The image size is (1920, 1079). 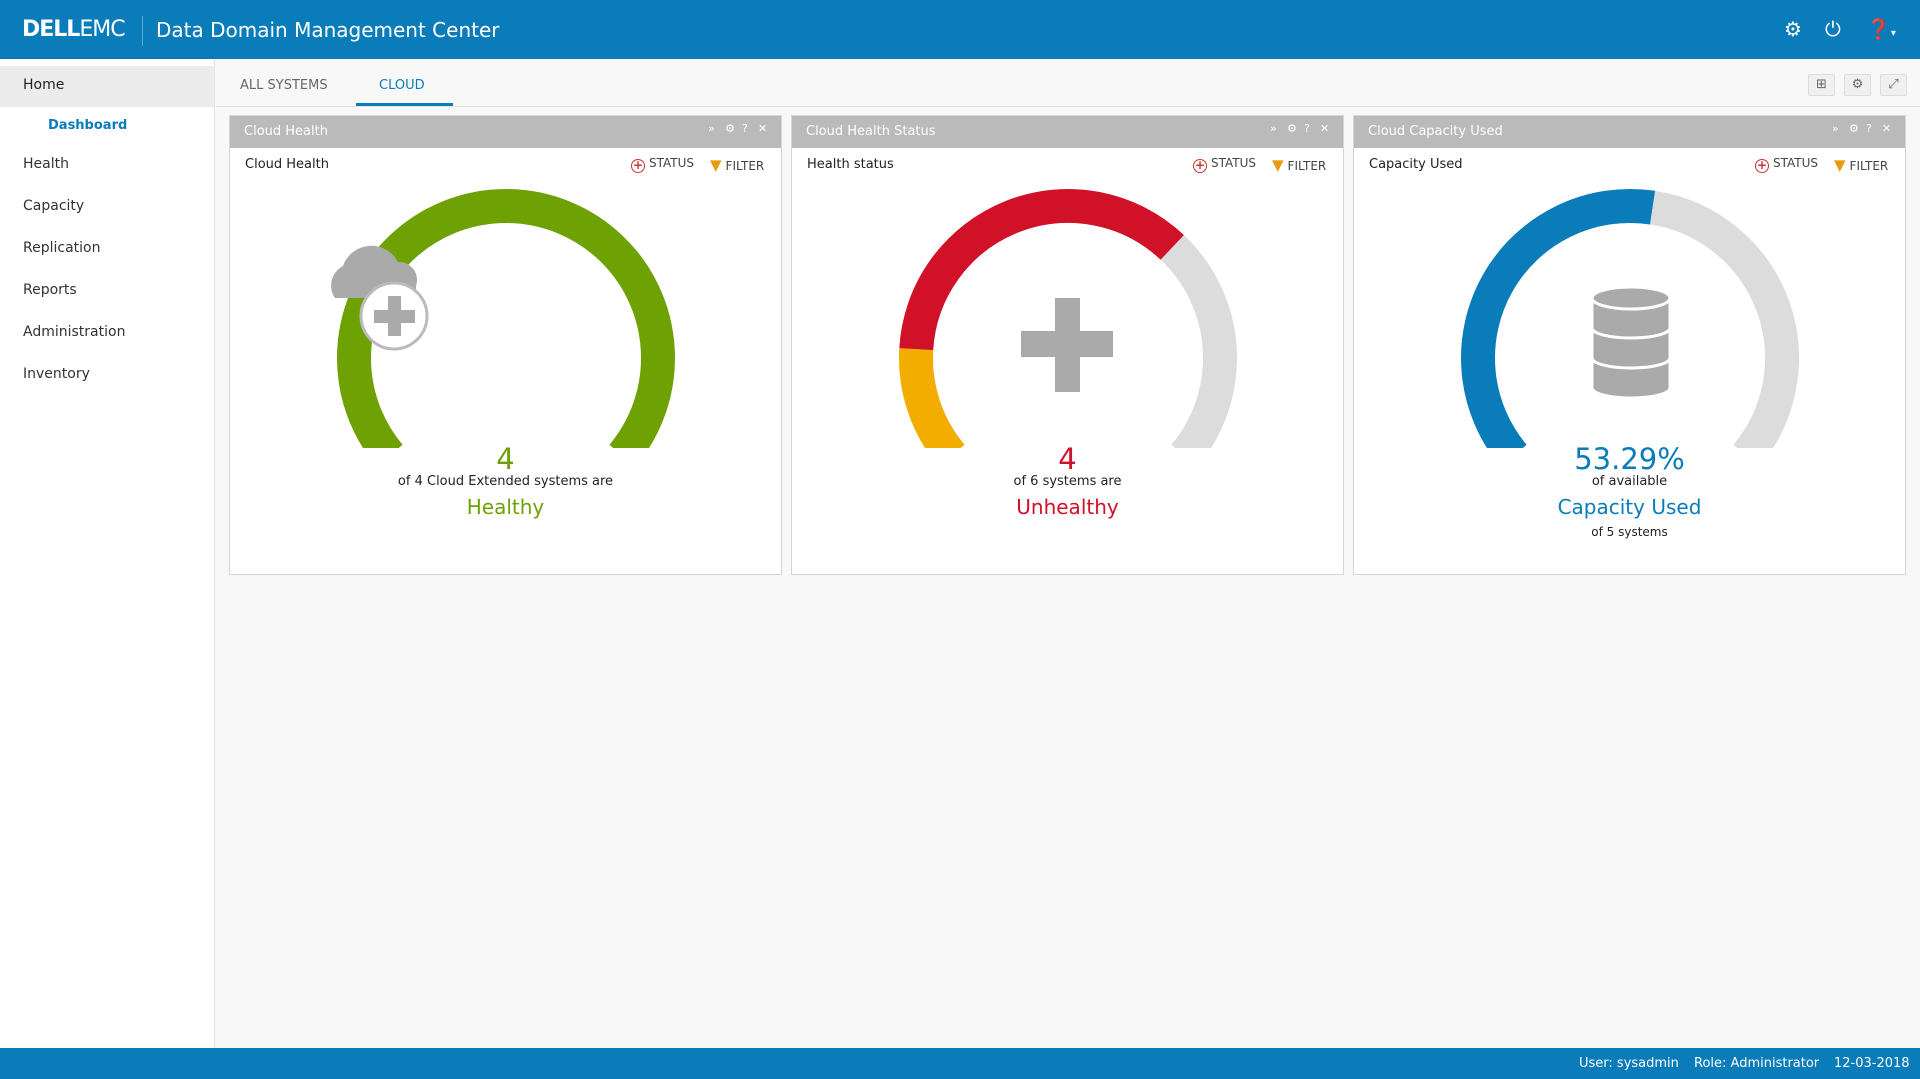 I want to click on sidebar-item-replication: Replication, so click(x=62, y=248).